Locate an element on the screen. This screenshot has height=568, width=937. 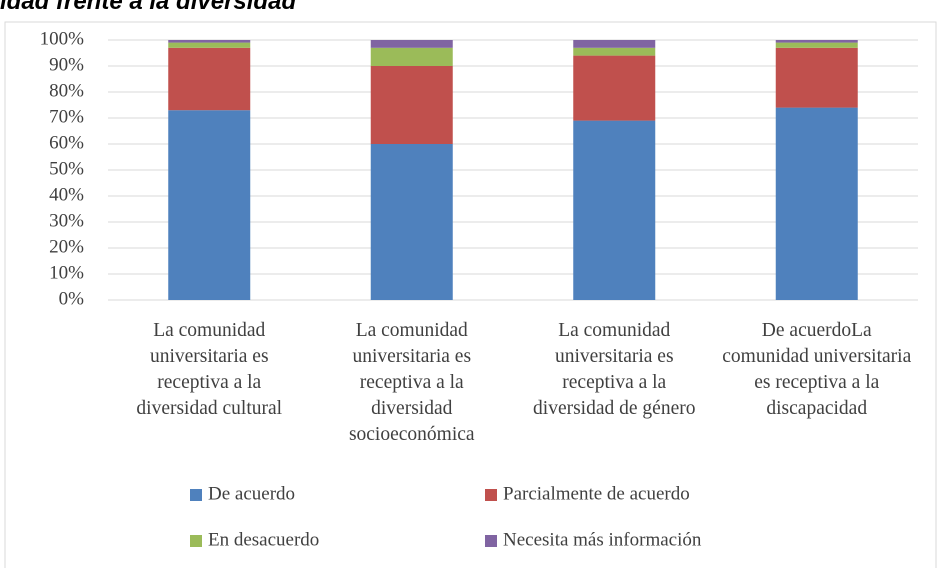
y-tick-label: 20% is located at coordinates (66, 246).